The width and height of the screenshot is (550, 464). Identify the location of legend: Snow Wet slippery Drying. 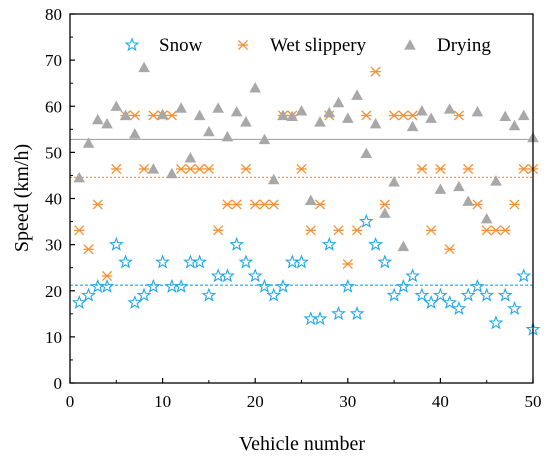
(307, 45).